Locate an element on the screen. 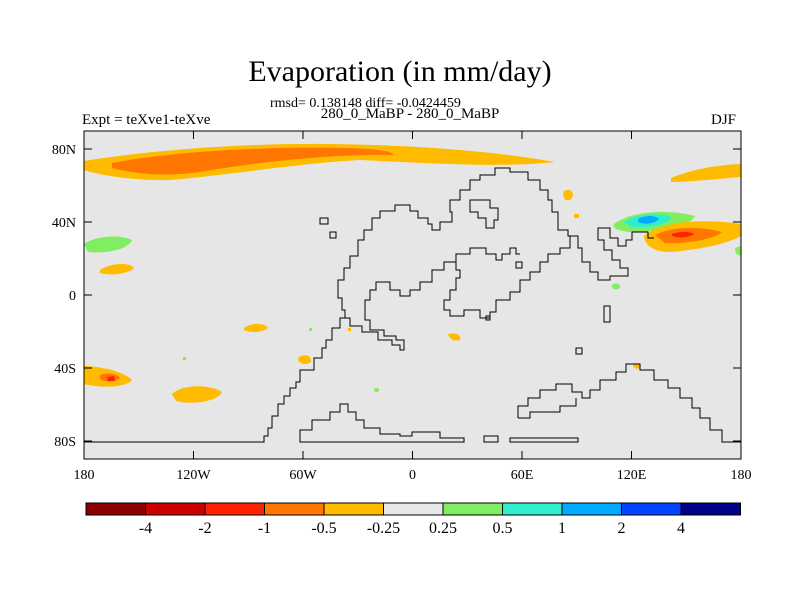 This screenshot has width=800, height=600. plot-title: Evaporation (in mm/day) is located at coordinates (400, 71).